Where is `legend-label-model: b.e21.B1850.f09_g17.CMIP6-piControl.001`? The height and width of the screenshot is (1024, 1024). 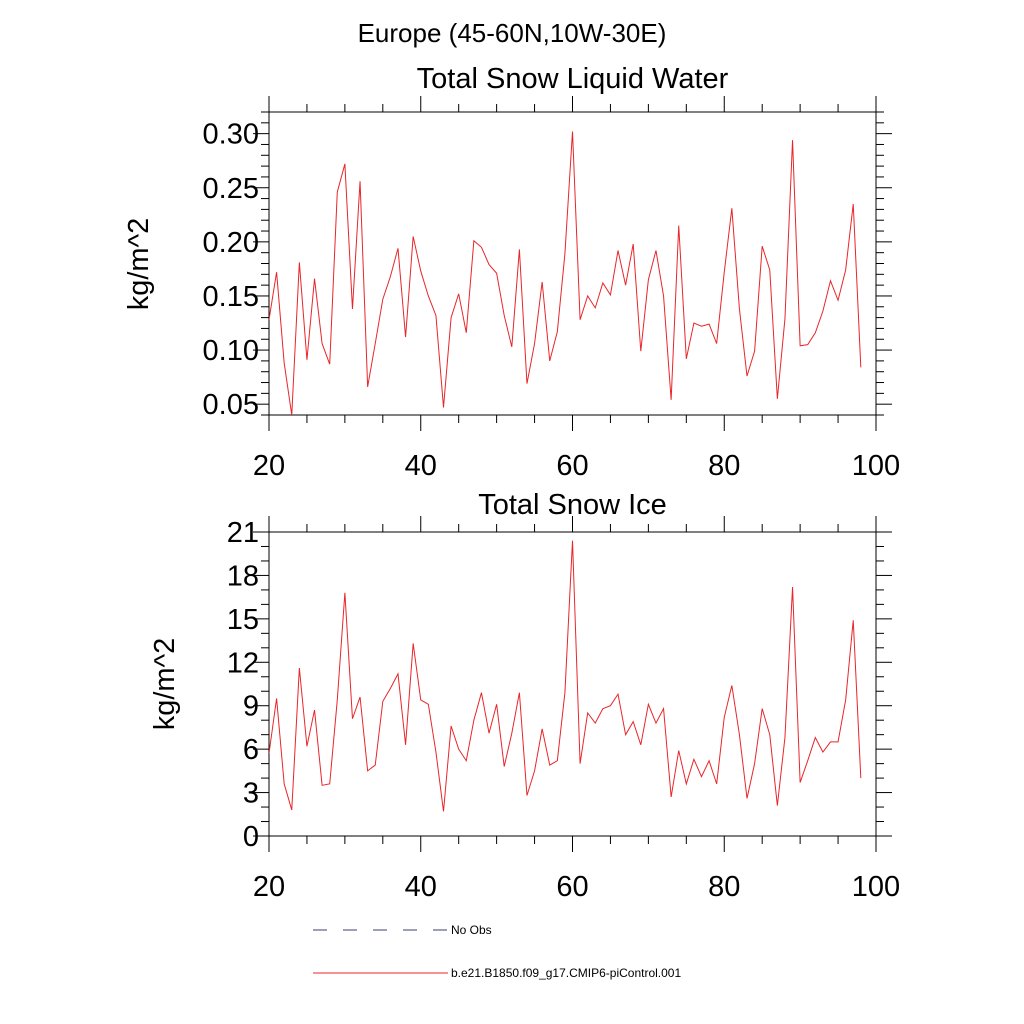 legend-label-model: b.e21.B1850.f09_g17.CMIP6-piControl.001 is located at coordinates (566, 973).